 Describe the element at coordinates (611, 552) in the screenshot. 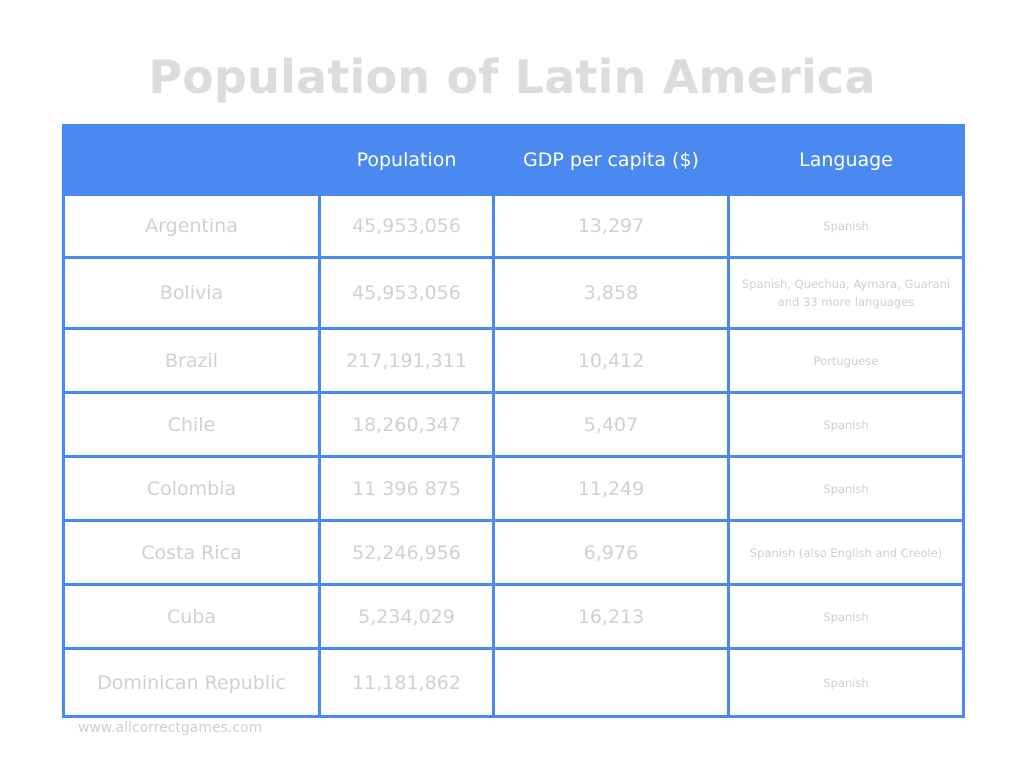

I see `gdp-cell: 6,976` at that location.